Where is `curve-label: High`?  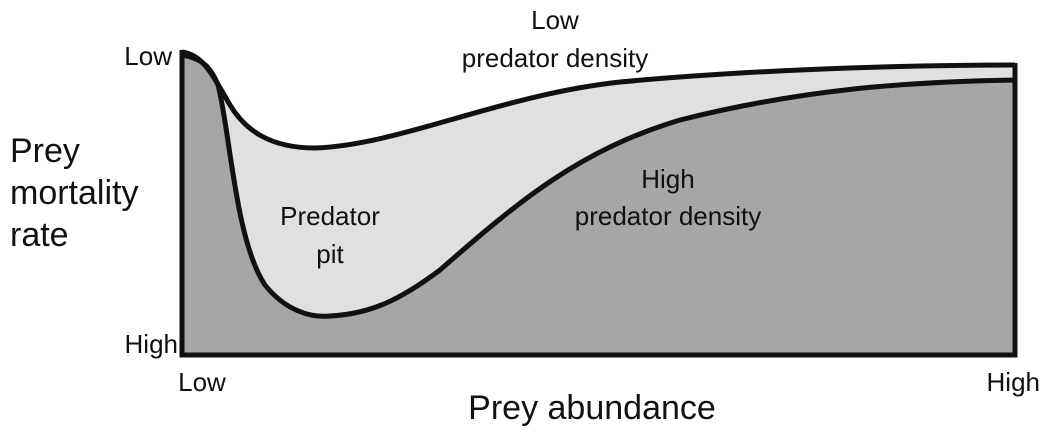 curve-label: High is located at coordinates (667, 179).